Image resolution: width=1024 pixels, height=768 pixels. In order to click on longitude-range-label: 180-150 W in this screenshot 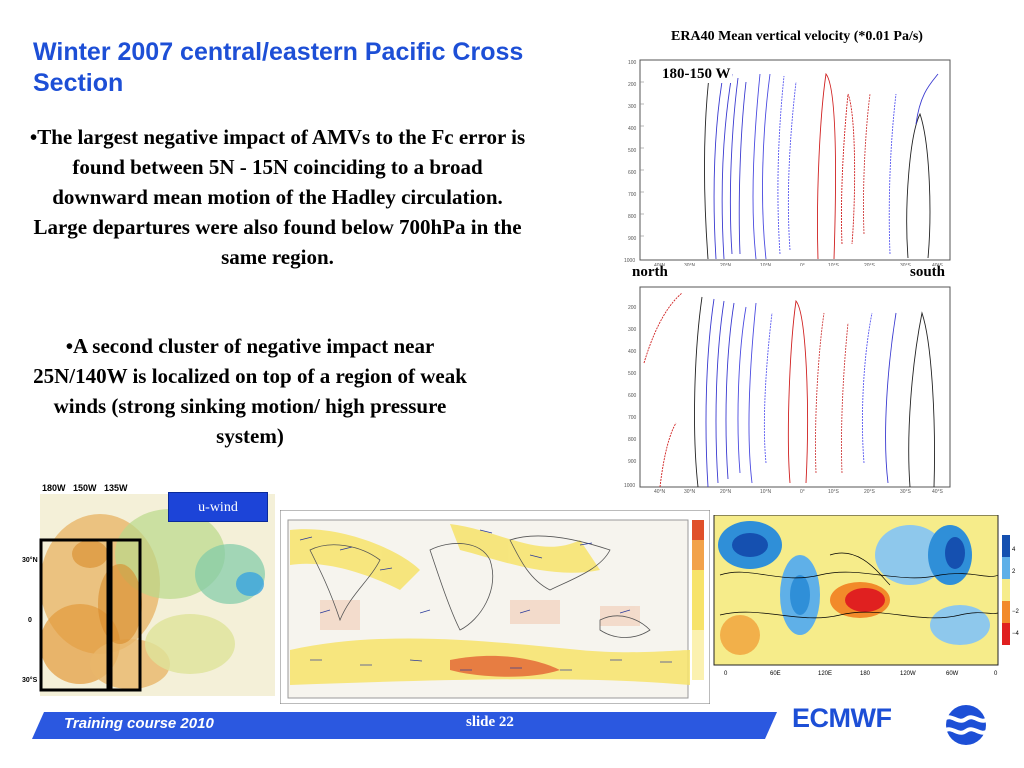, I will do `click(696, 74)`.